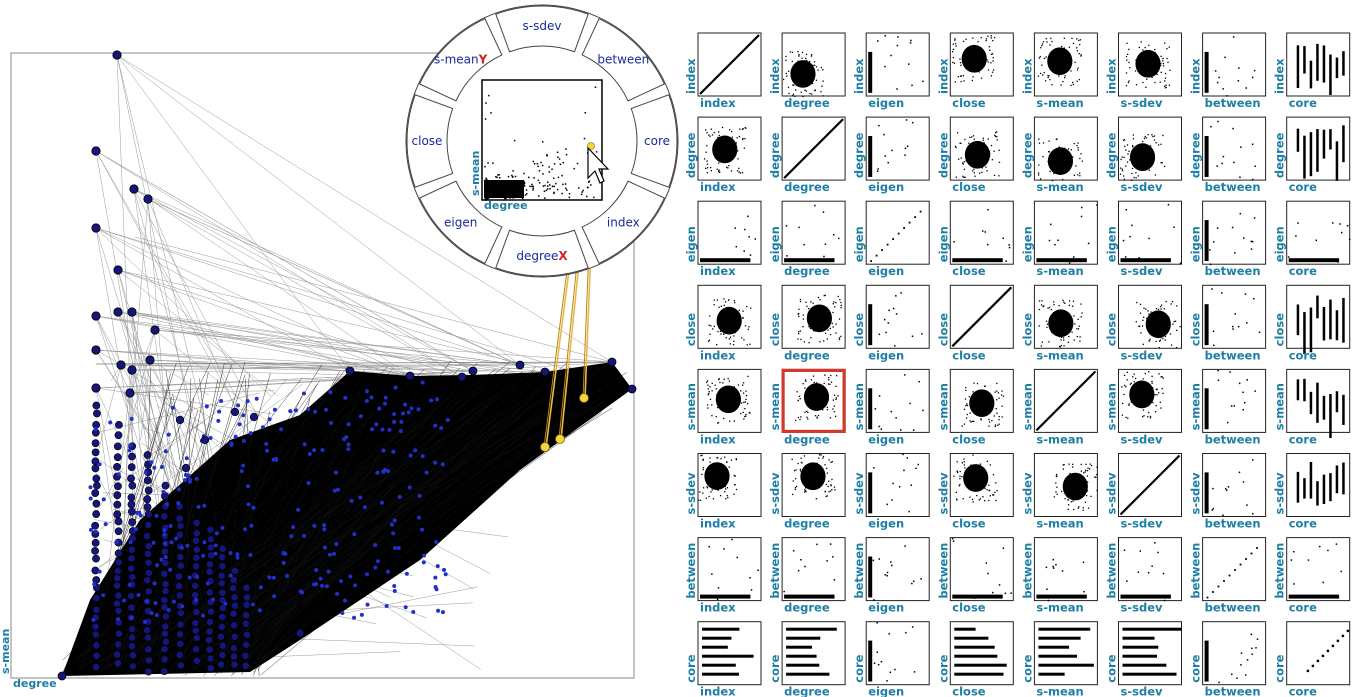 The width and height of the screenshot is (1352, 697). I want to click on wheel-segment-label: eigen, so click(460, 222).